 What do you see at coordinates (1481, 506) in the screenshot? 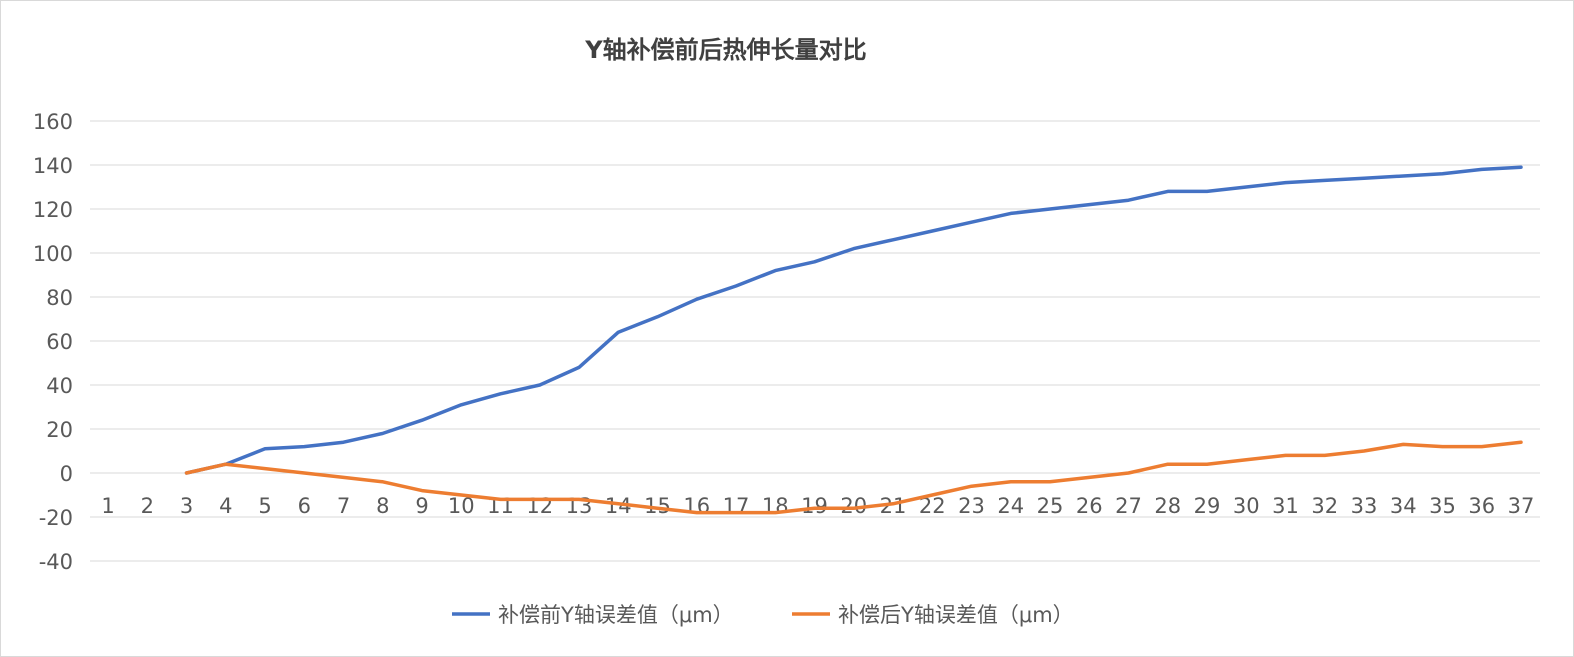
I see `x-tick-label: 36` at bounding box center [1481, 506].